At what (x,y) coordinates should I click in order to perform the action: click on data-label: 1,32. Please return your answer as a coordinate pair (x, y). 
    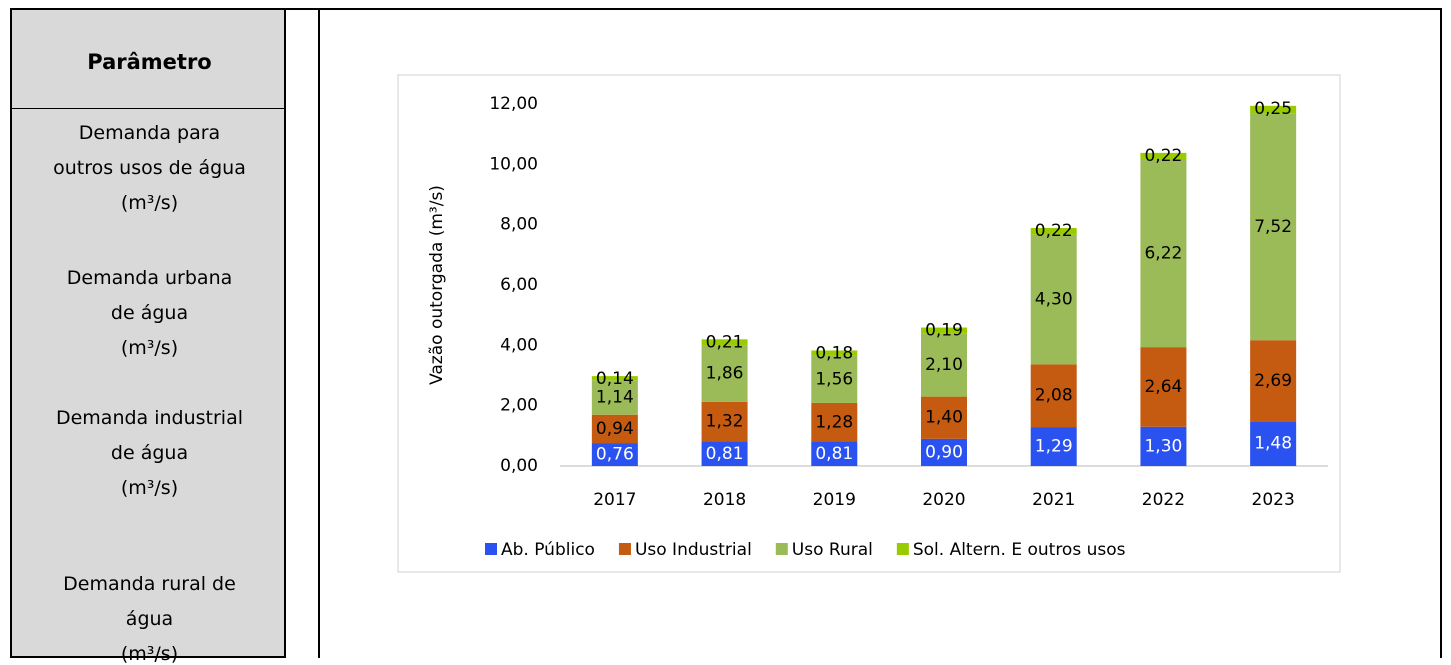
    Looking at the image, I should click on (725, 422).